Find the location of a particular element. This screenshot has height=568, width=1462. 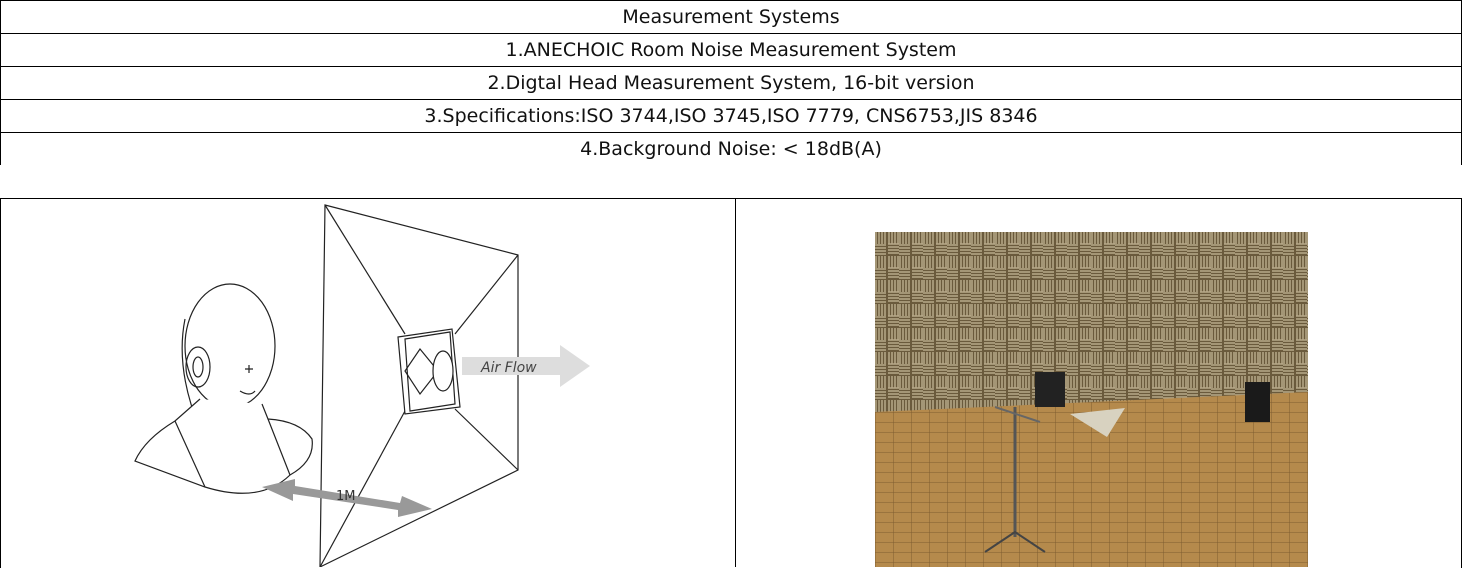

airflow-label: Air Flow is located at coordinates (508, 368).